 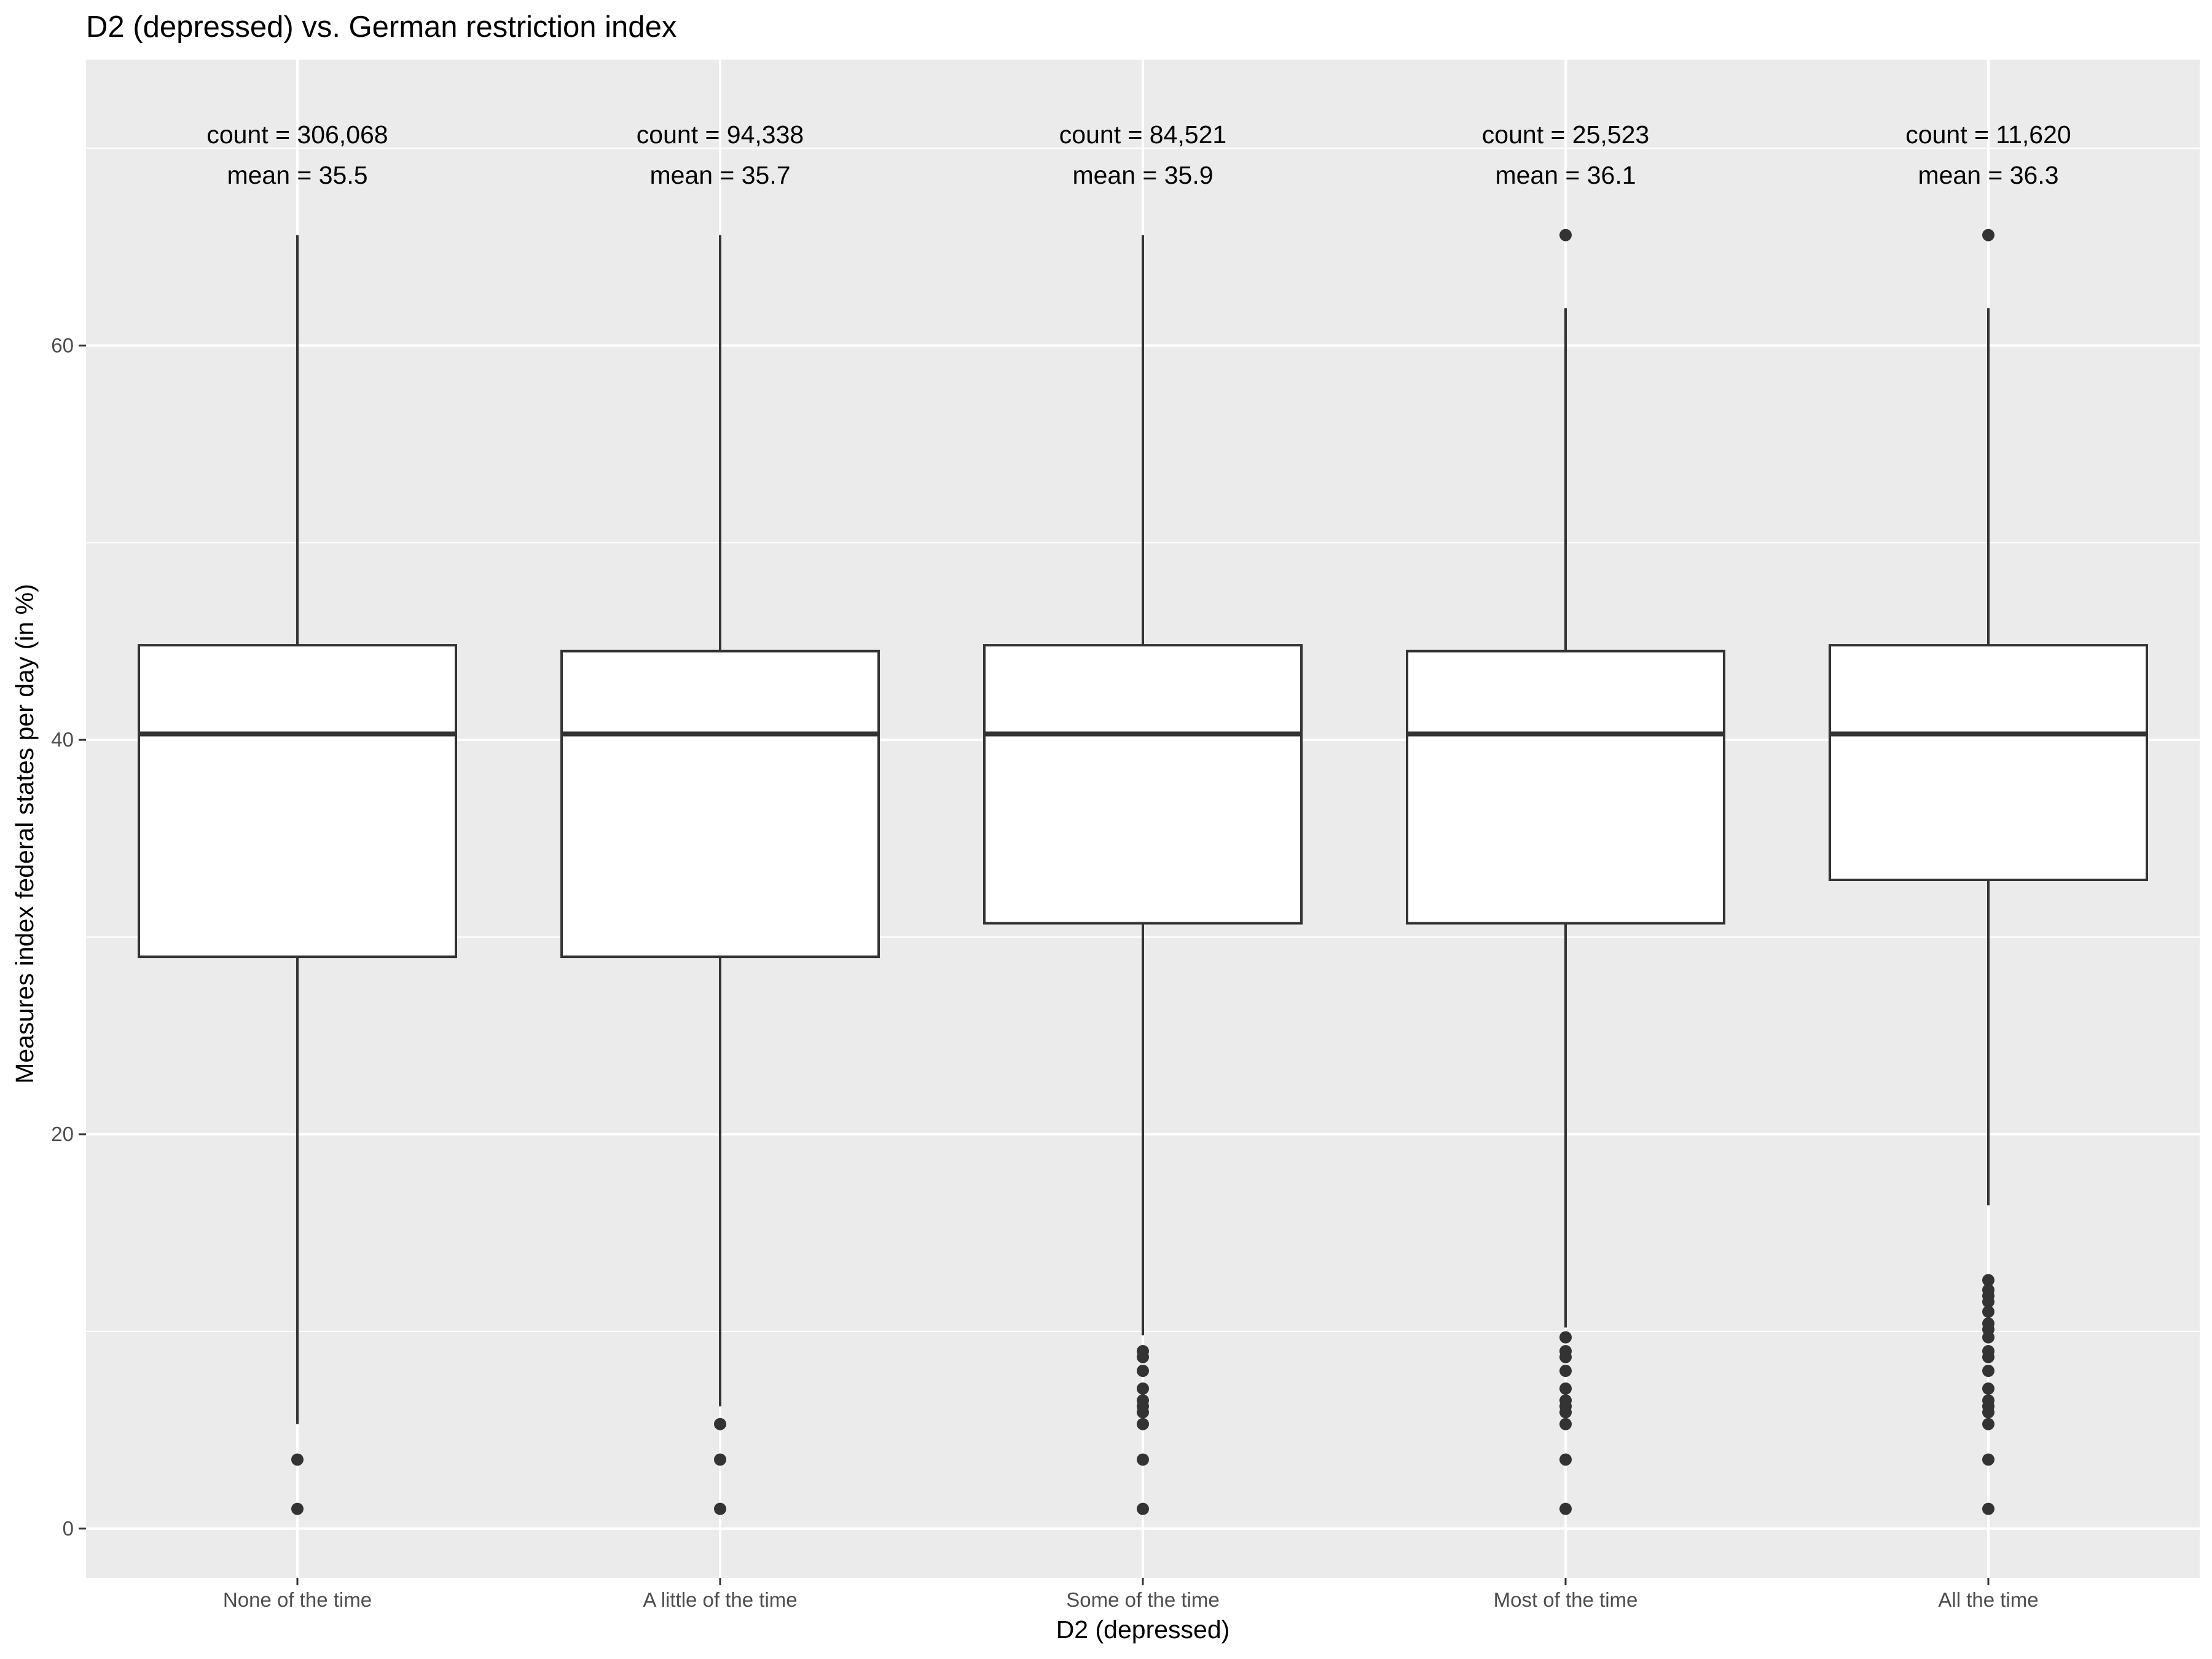 I want to click on y-tick-label: 60, so click(x=62, y=345).